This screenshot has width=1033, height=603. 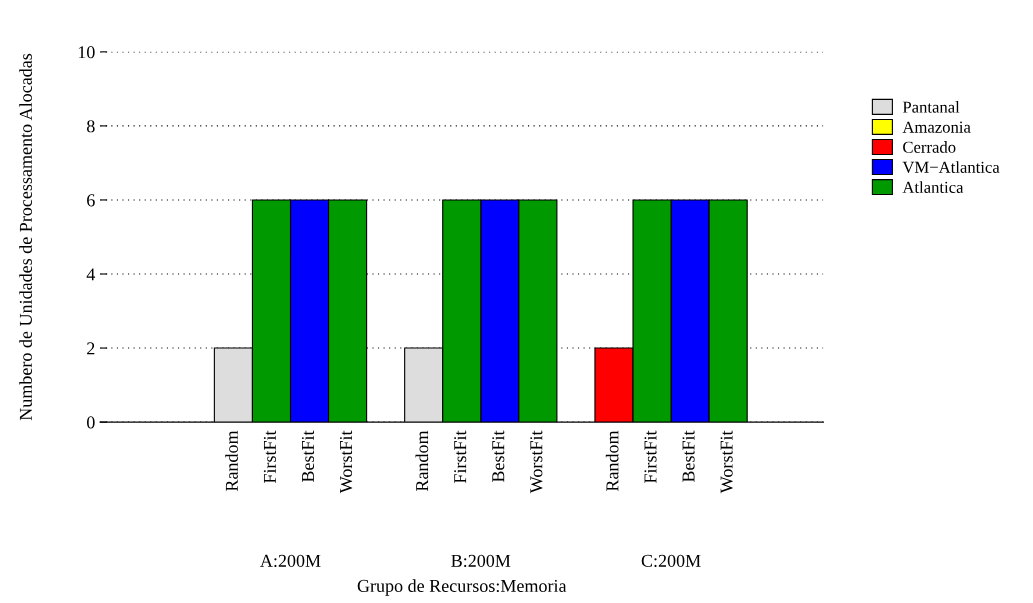 What do you see at coordinates (462, 587) in the screenshot?
I see `x-axis-title: Grupo de Recursos:Memoria` at bounding box center [462, 587].